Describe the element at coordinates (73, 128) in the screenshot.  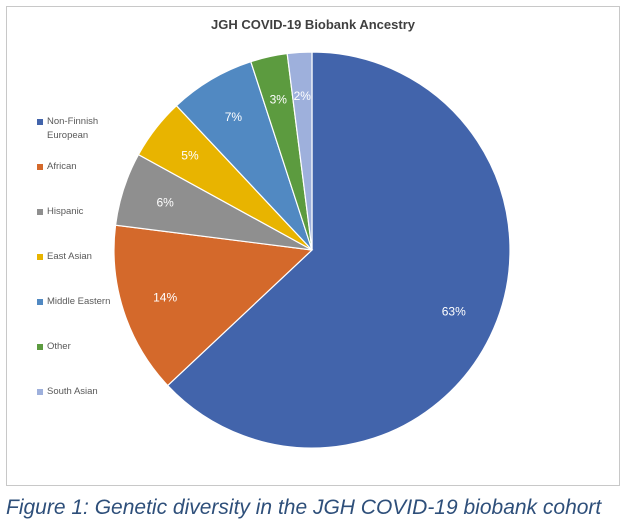
I see `legend-label: Non-Finnish European` at that location.